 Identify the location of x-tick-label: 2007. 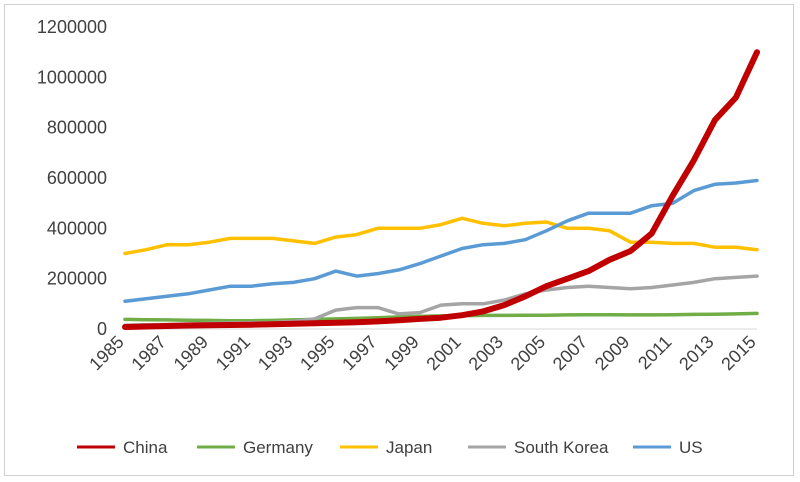
(570, 353).